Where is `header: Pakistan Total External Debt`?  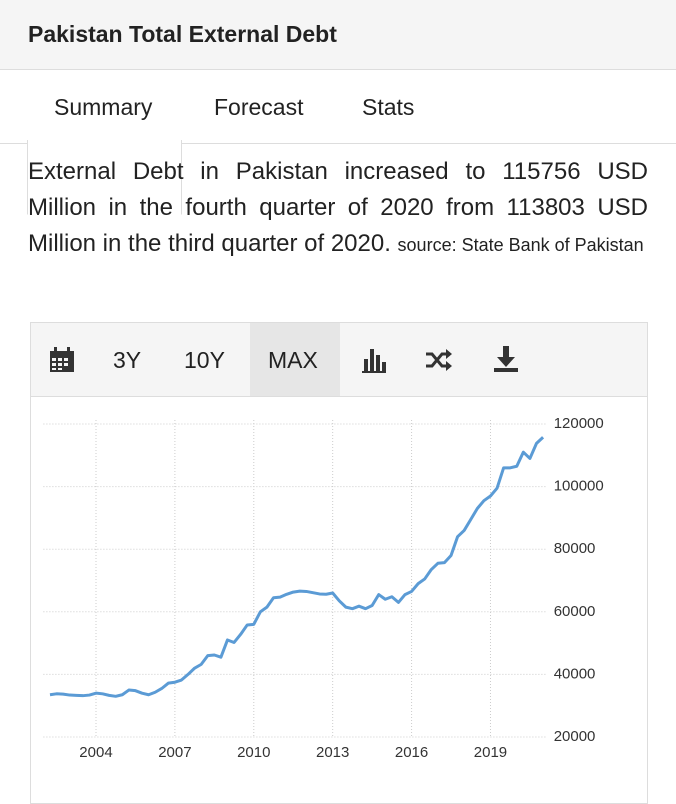
header: Pakistan Total External Debt is located at coordinates (338, 35).